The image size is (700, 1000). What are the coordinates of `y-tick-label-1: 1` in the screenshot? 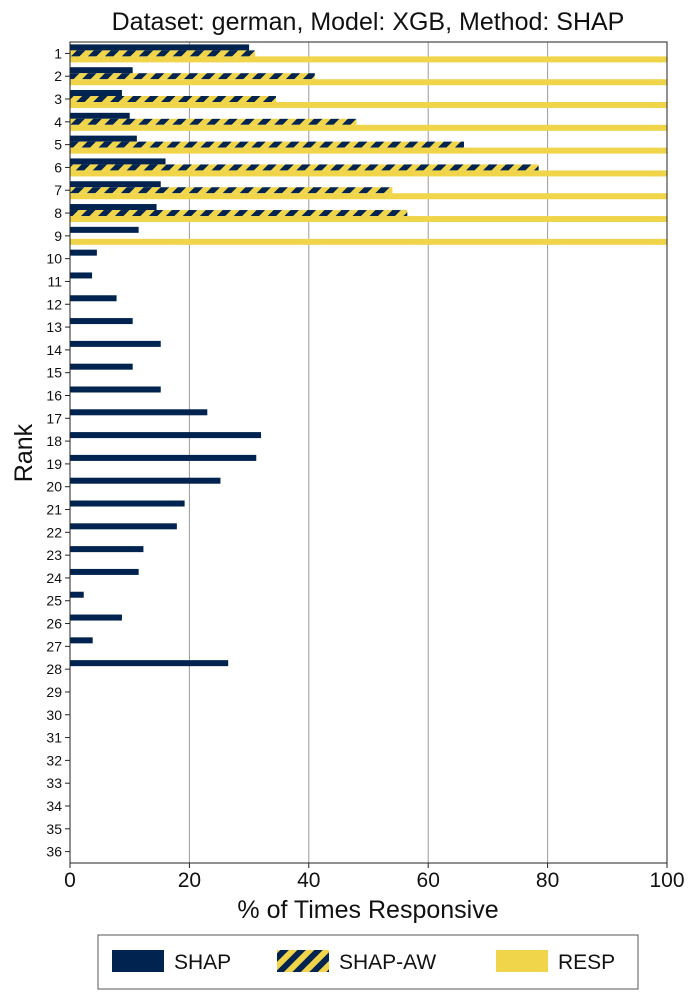 It's located at (58, 53).